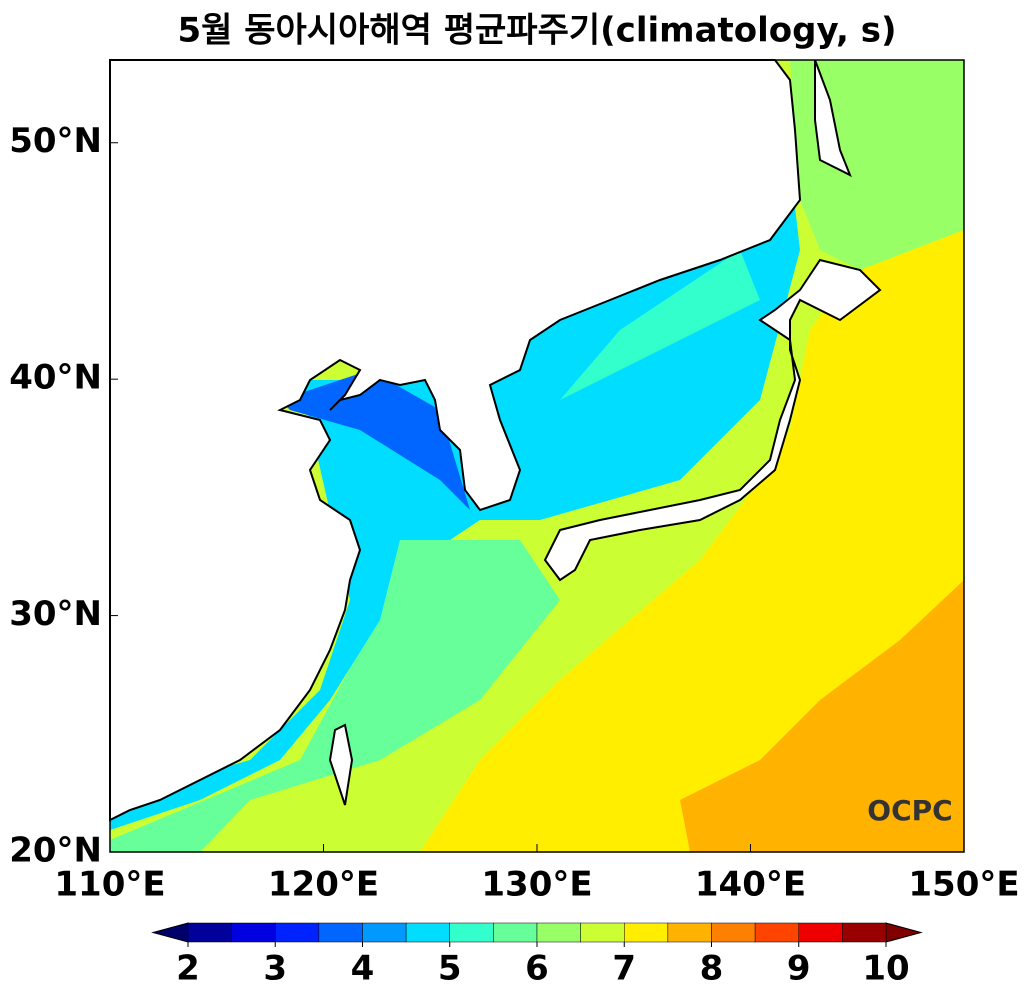 The image size is (1025, 1006). Describe the element at coordinates (55, 378) in the screenshot. I see `y-tick-label: 40°N` at that location.